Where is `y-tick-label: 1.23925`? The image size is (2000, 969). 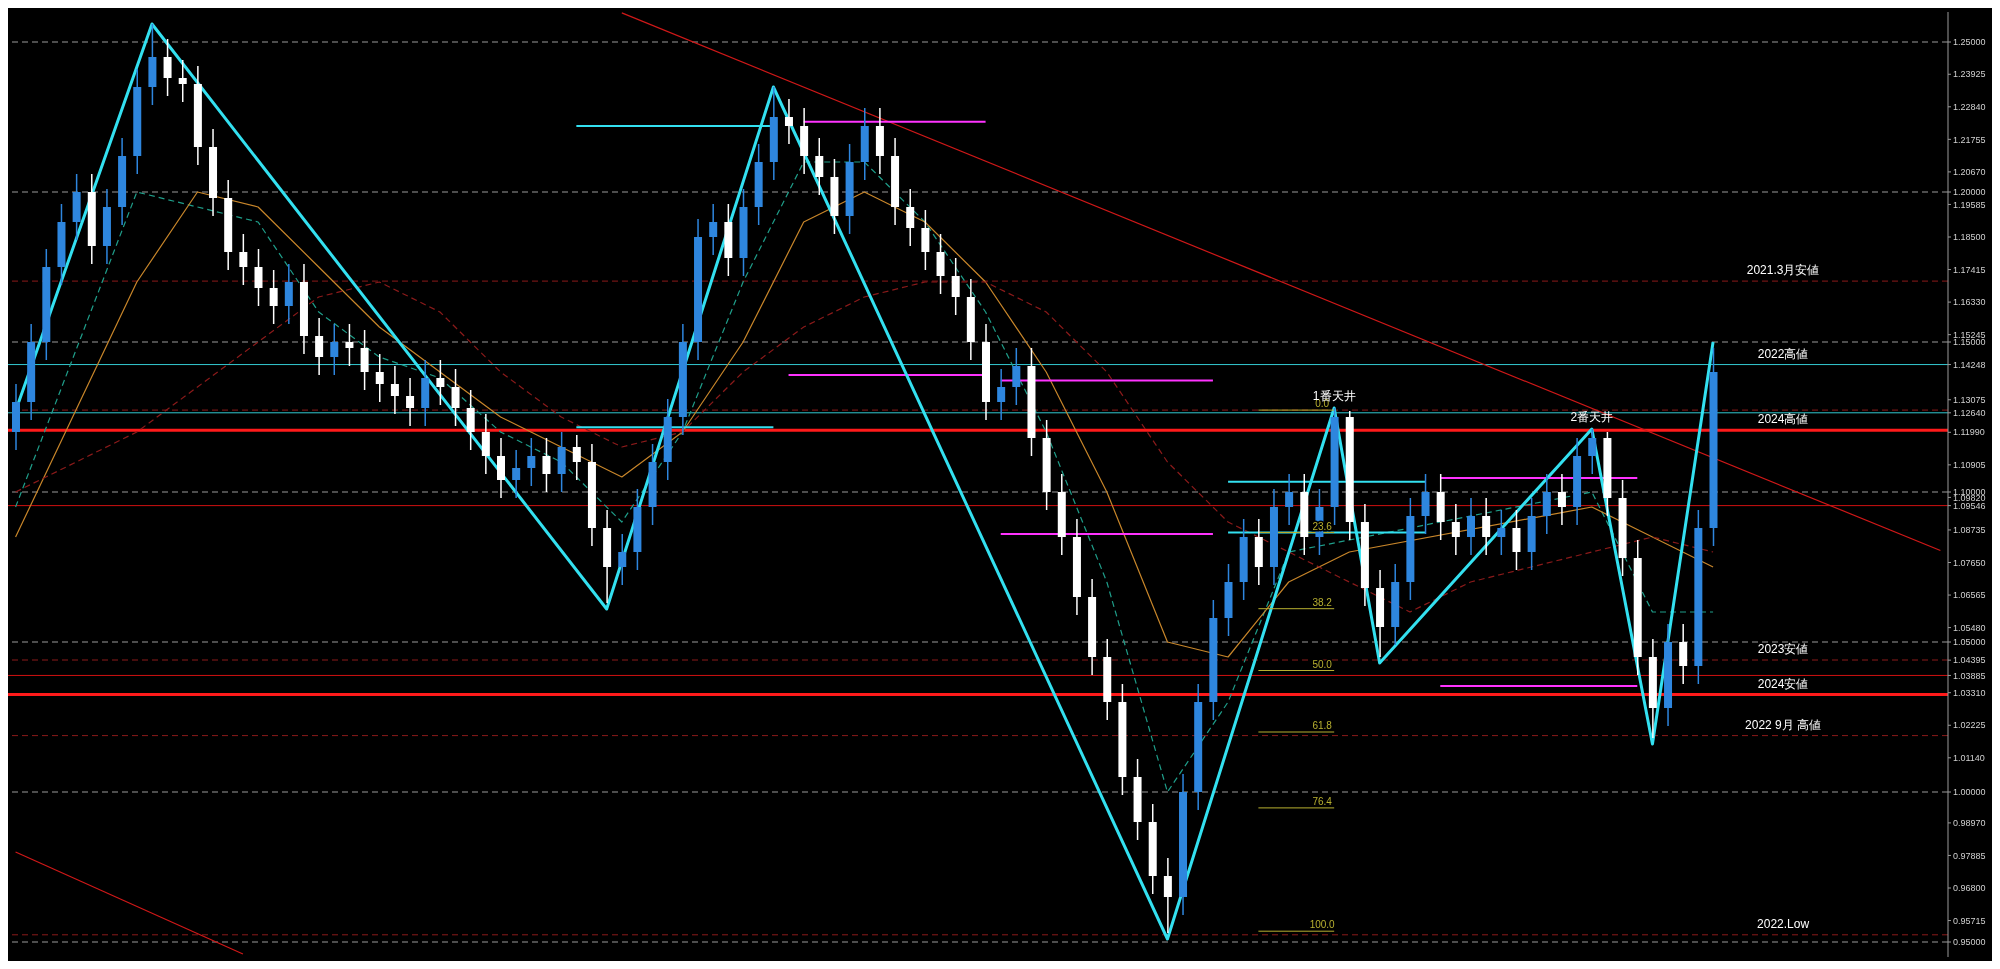 y-tick-label: 1.23925 is located at coordinates (1969, 74).